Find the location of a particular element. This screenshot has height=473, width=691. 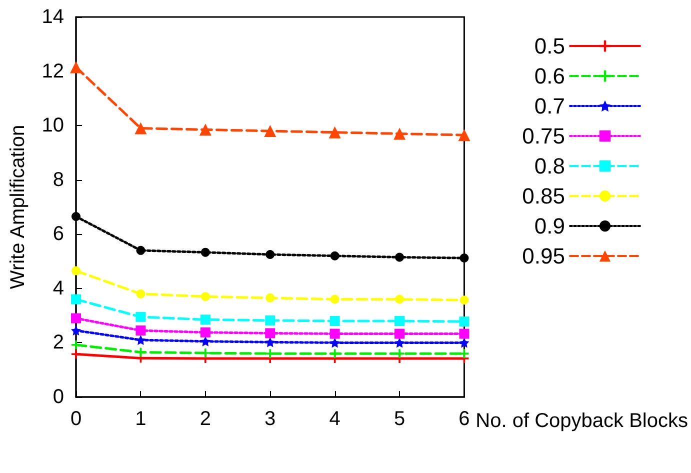

y-tick-label: 12 is located at coordinates (53, 71).